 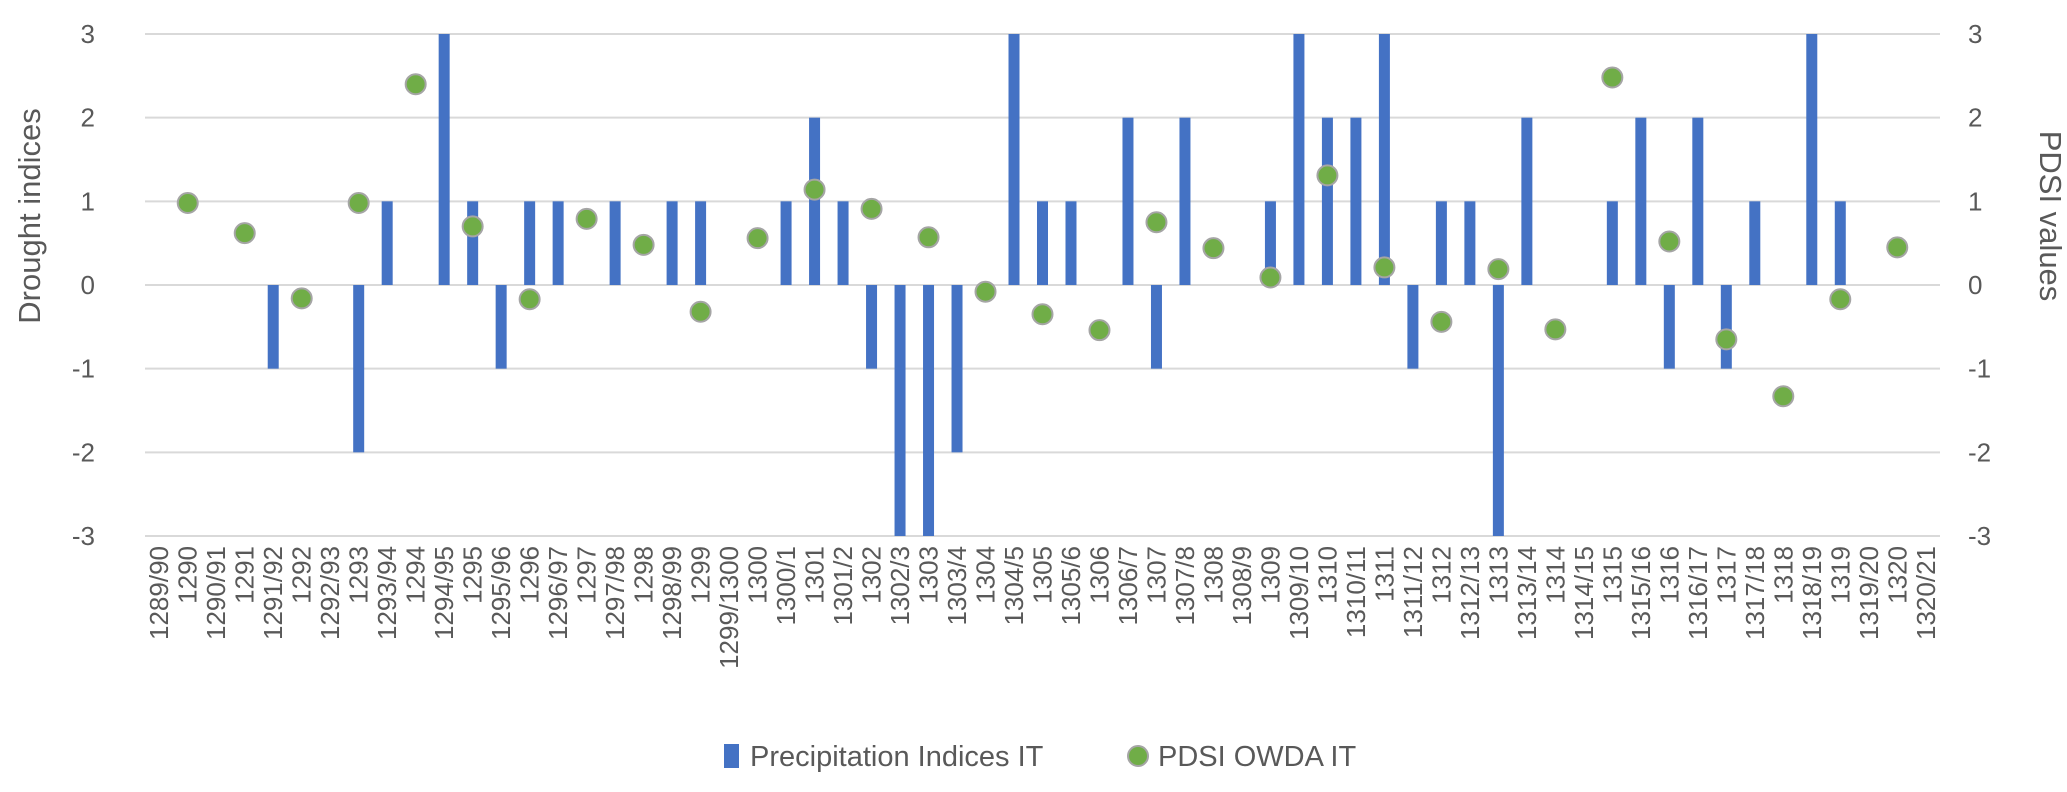 I want to click on x-tick-label: 1310/11, so click(x=1356, y=592).